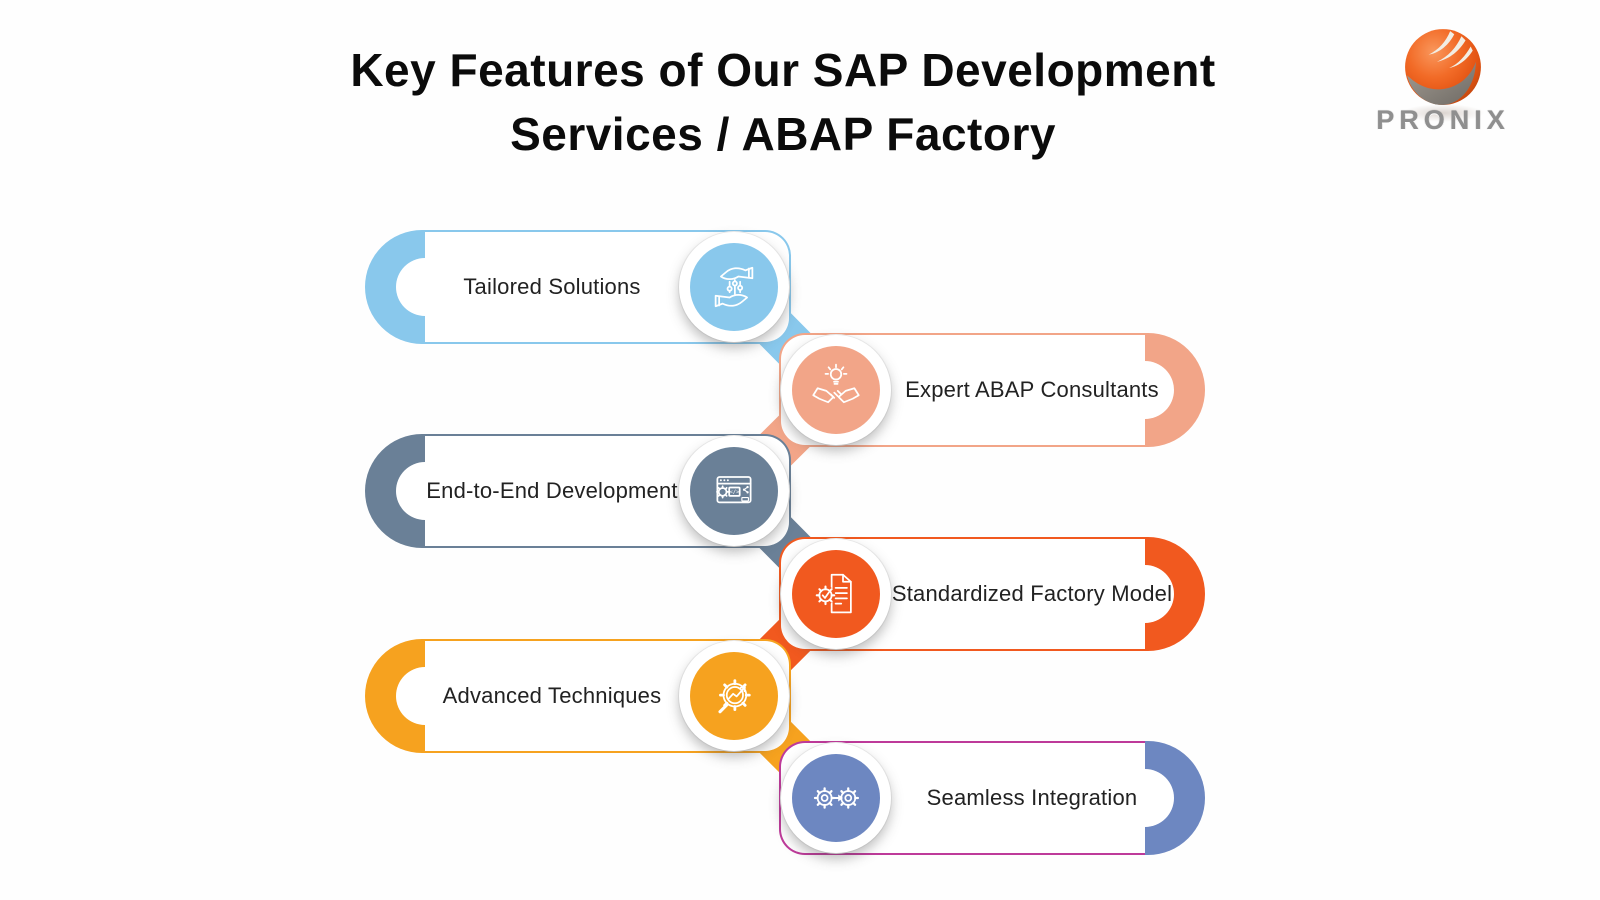 The width and height of the screenshot is (1600, 900). I want to click on document-gear-icon, so click(833, 593).